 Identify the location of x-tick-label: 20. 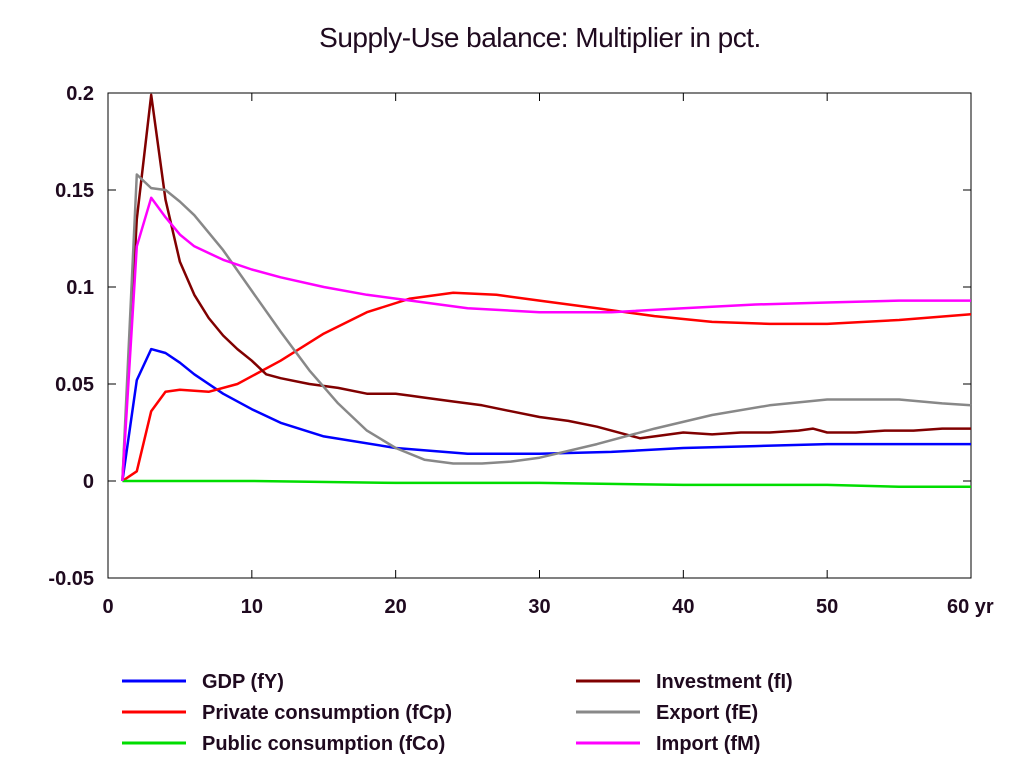
(396, 607).